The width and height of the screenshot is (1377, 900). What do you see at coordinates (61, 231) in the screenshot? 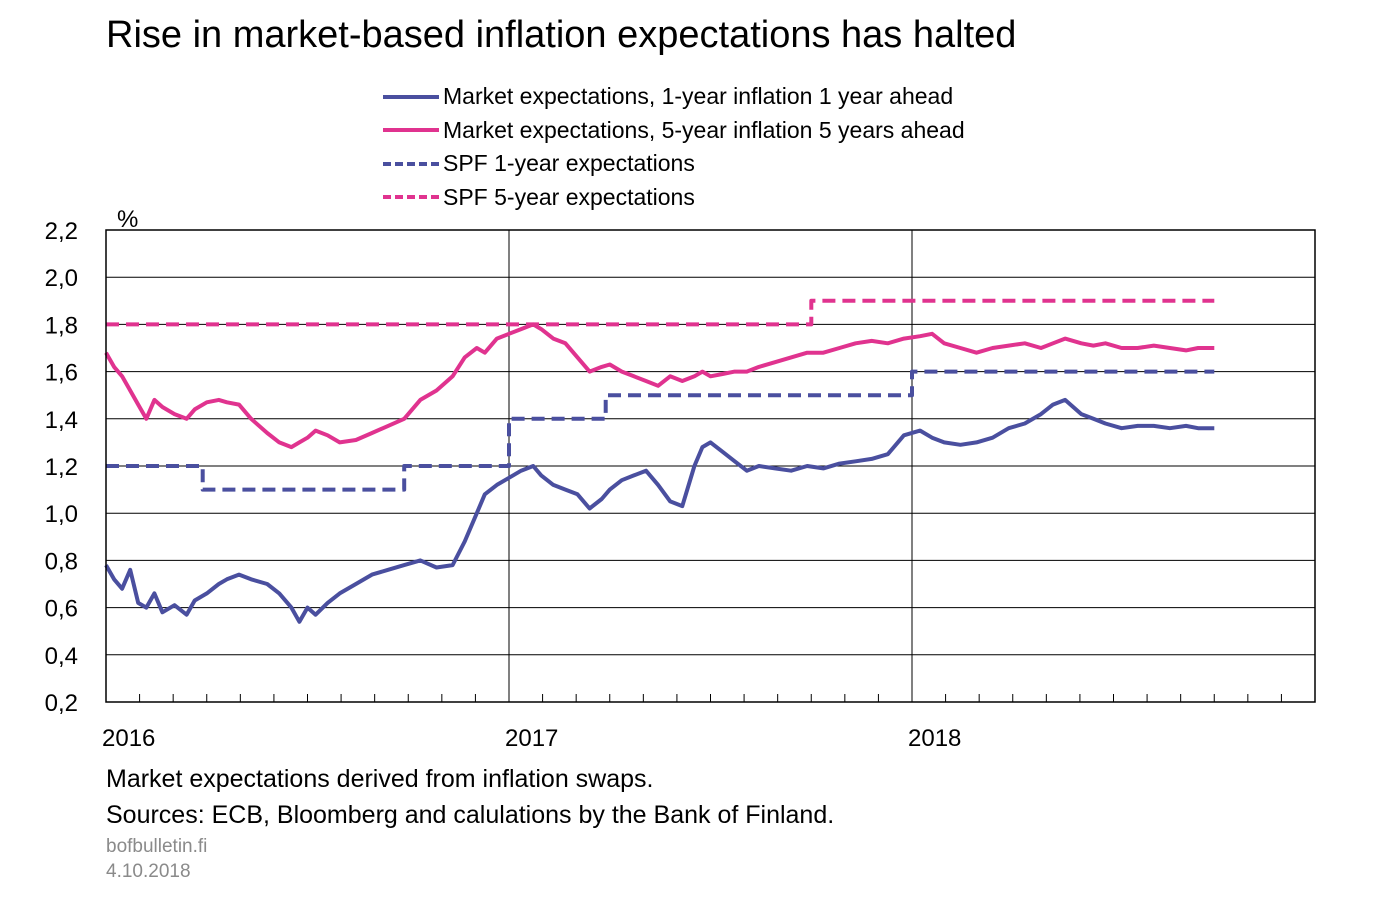
I see `y-tick-label: 2,2` at bounding box center [61, 231].